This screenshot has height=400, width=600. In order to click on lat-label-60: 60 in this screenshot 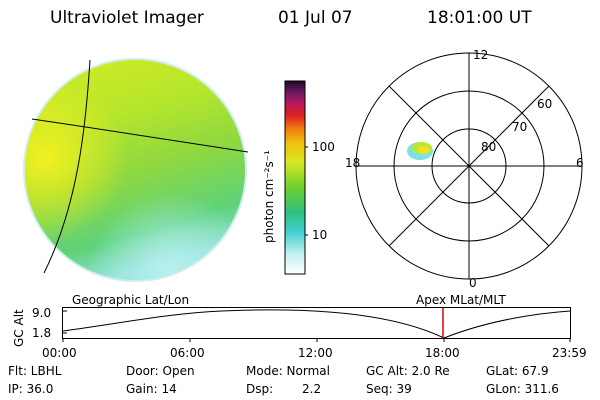, I will do `click(545, 104)`.